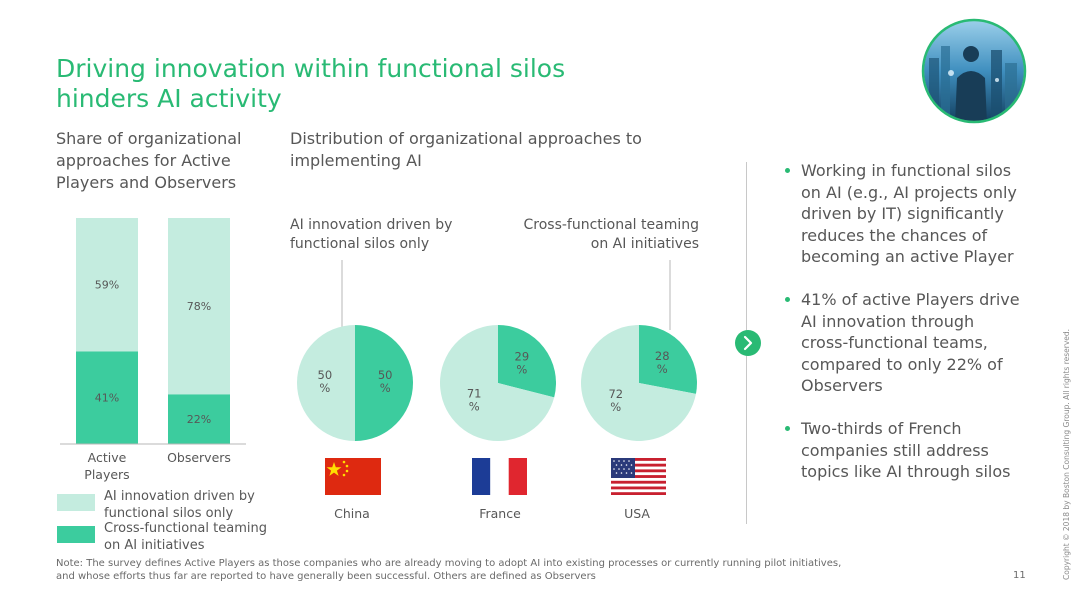  What do you see at coordinates (199, 457) in the screenshot?
I see `bar-category-label: Observers` at bounding box center [199, 457].